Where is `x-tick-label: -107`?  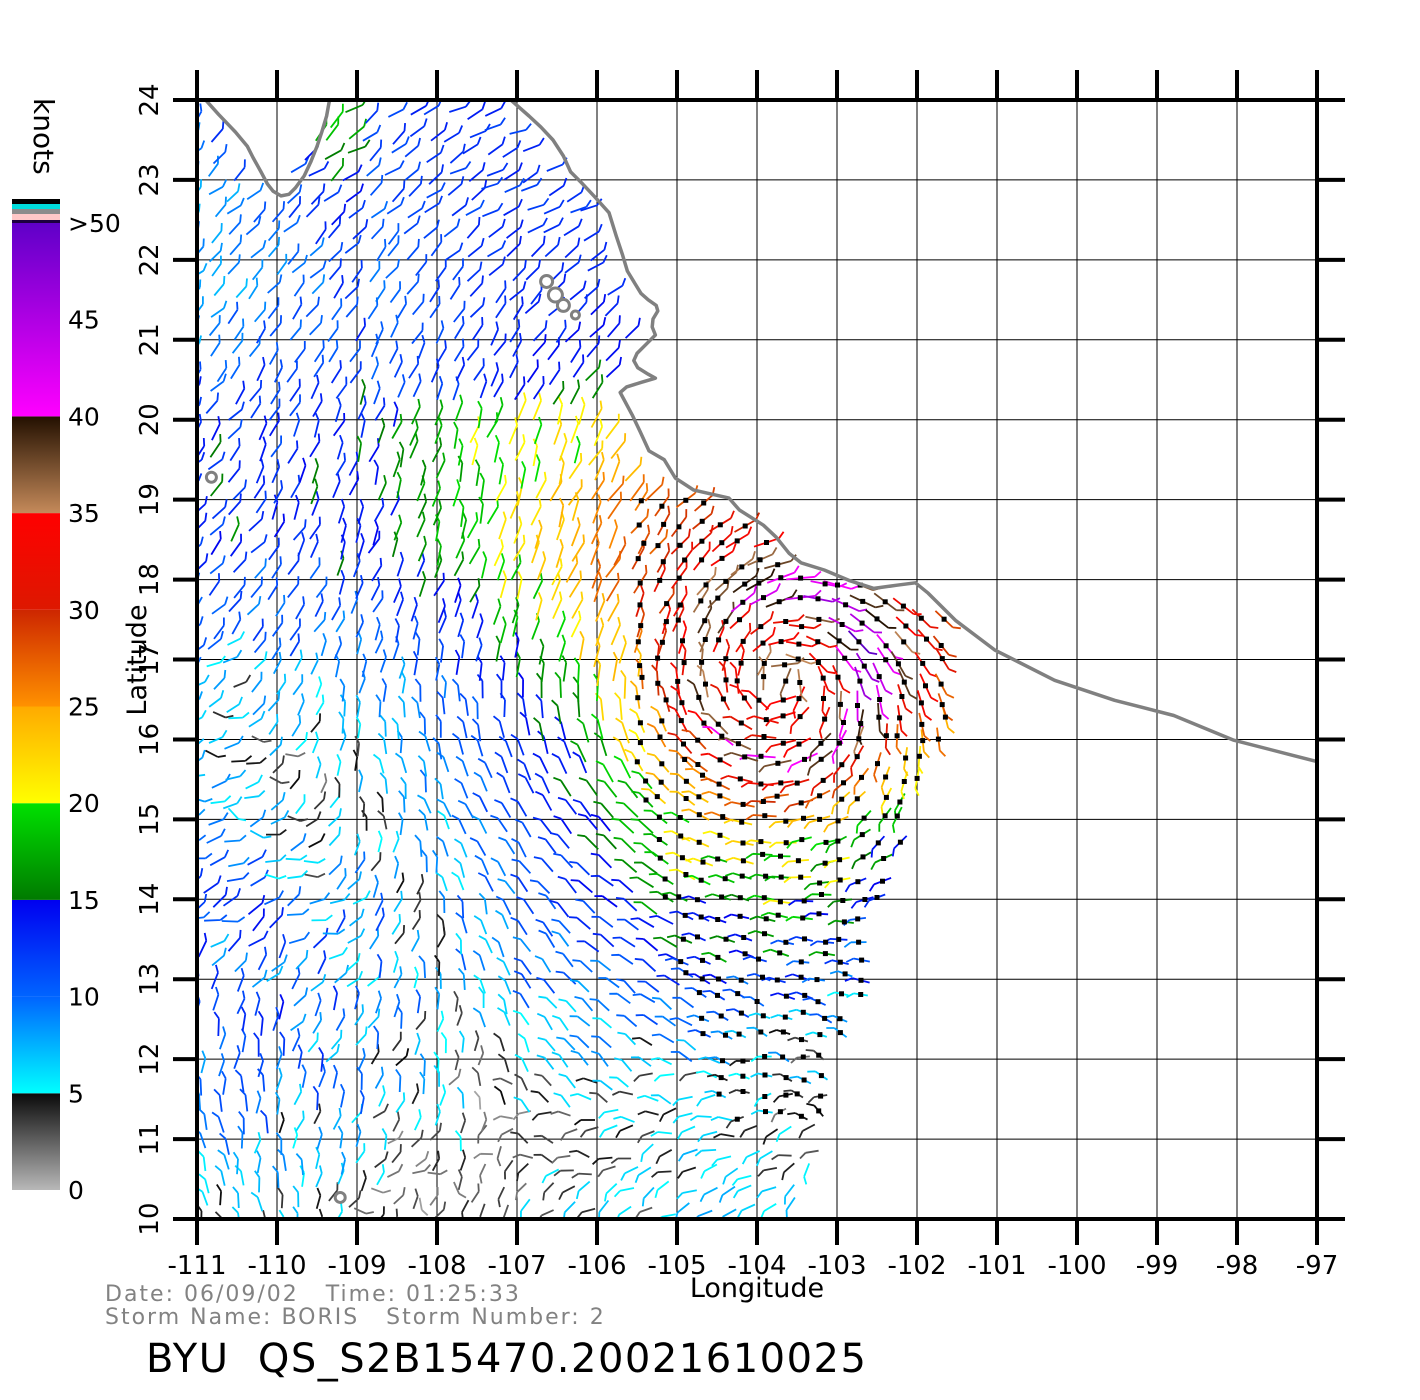
x-tick-label: -107 is located at coordinates (516, 1266).